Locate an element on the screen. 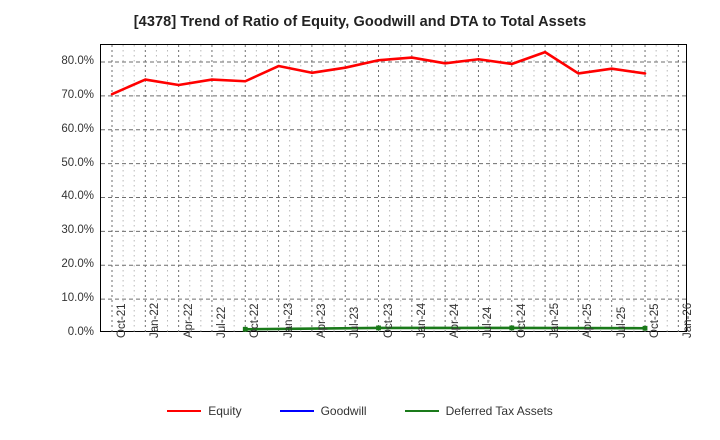 The height and width of the screenshot is (440, 720). legend-label: Equity is located at coordinates (225, 411).